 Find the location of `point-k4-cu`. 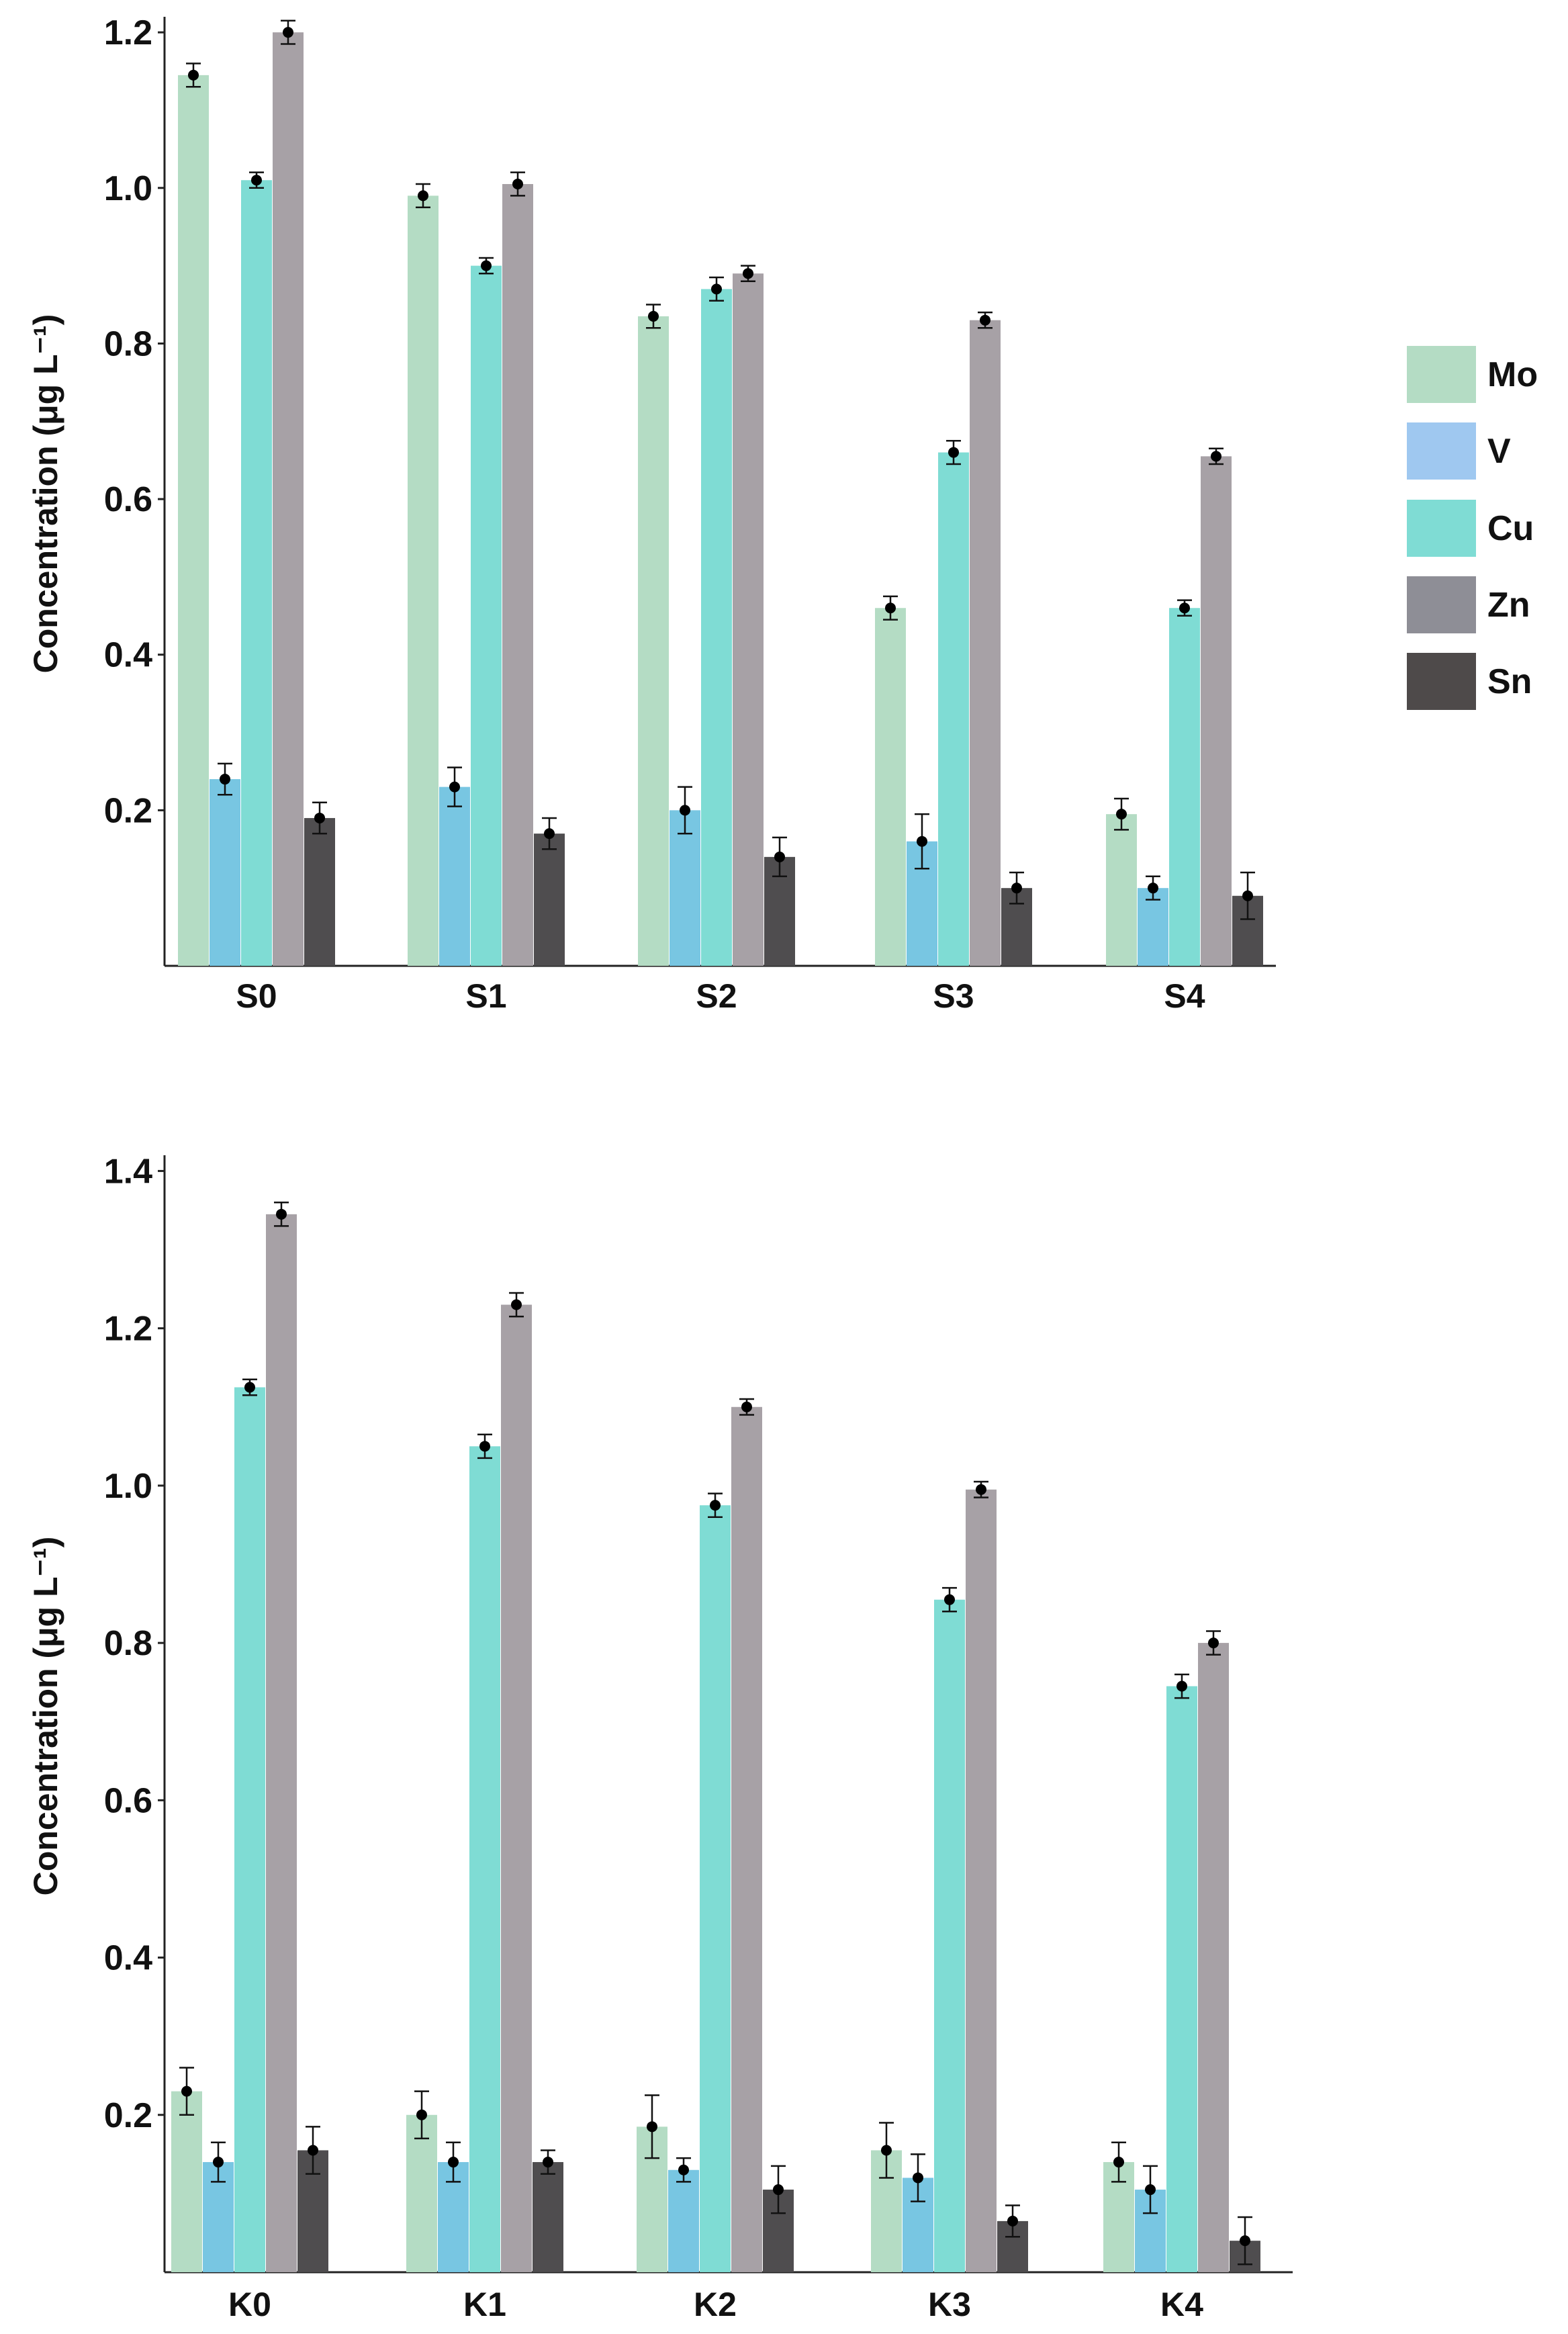

point-k4-cu is located at coordinates (1182, 1686).